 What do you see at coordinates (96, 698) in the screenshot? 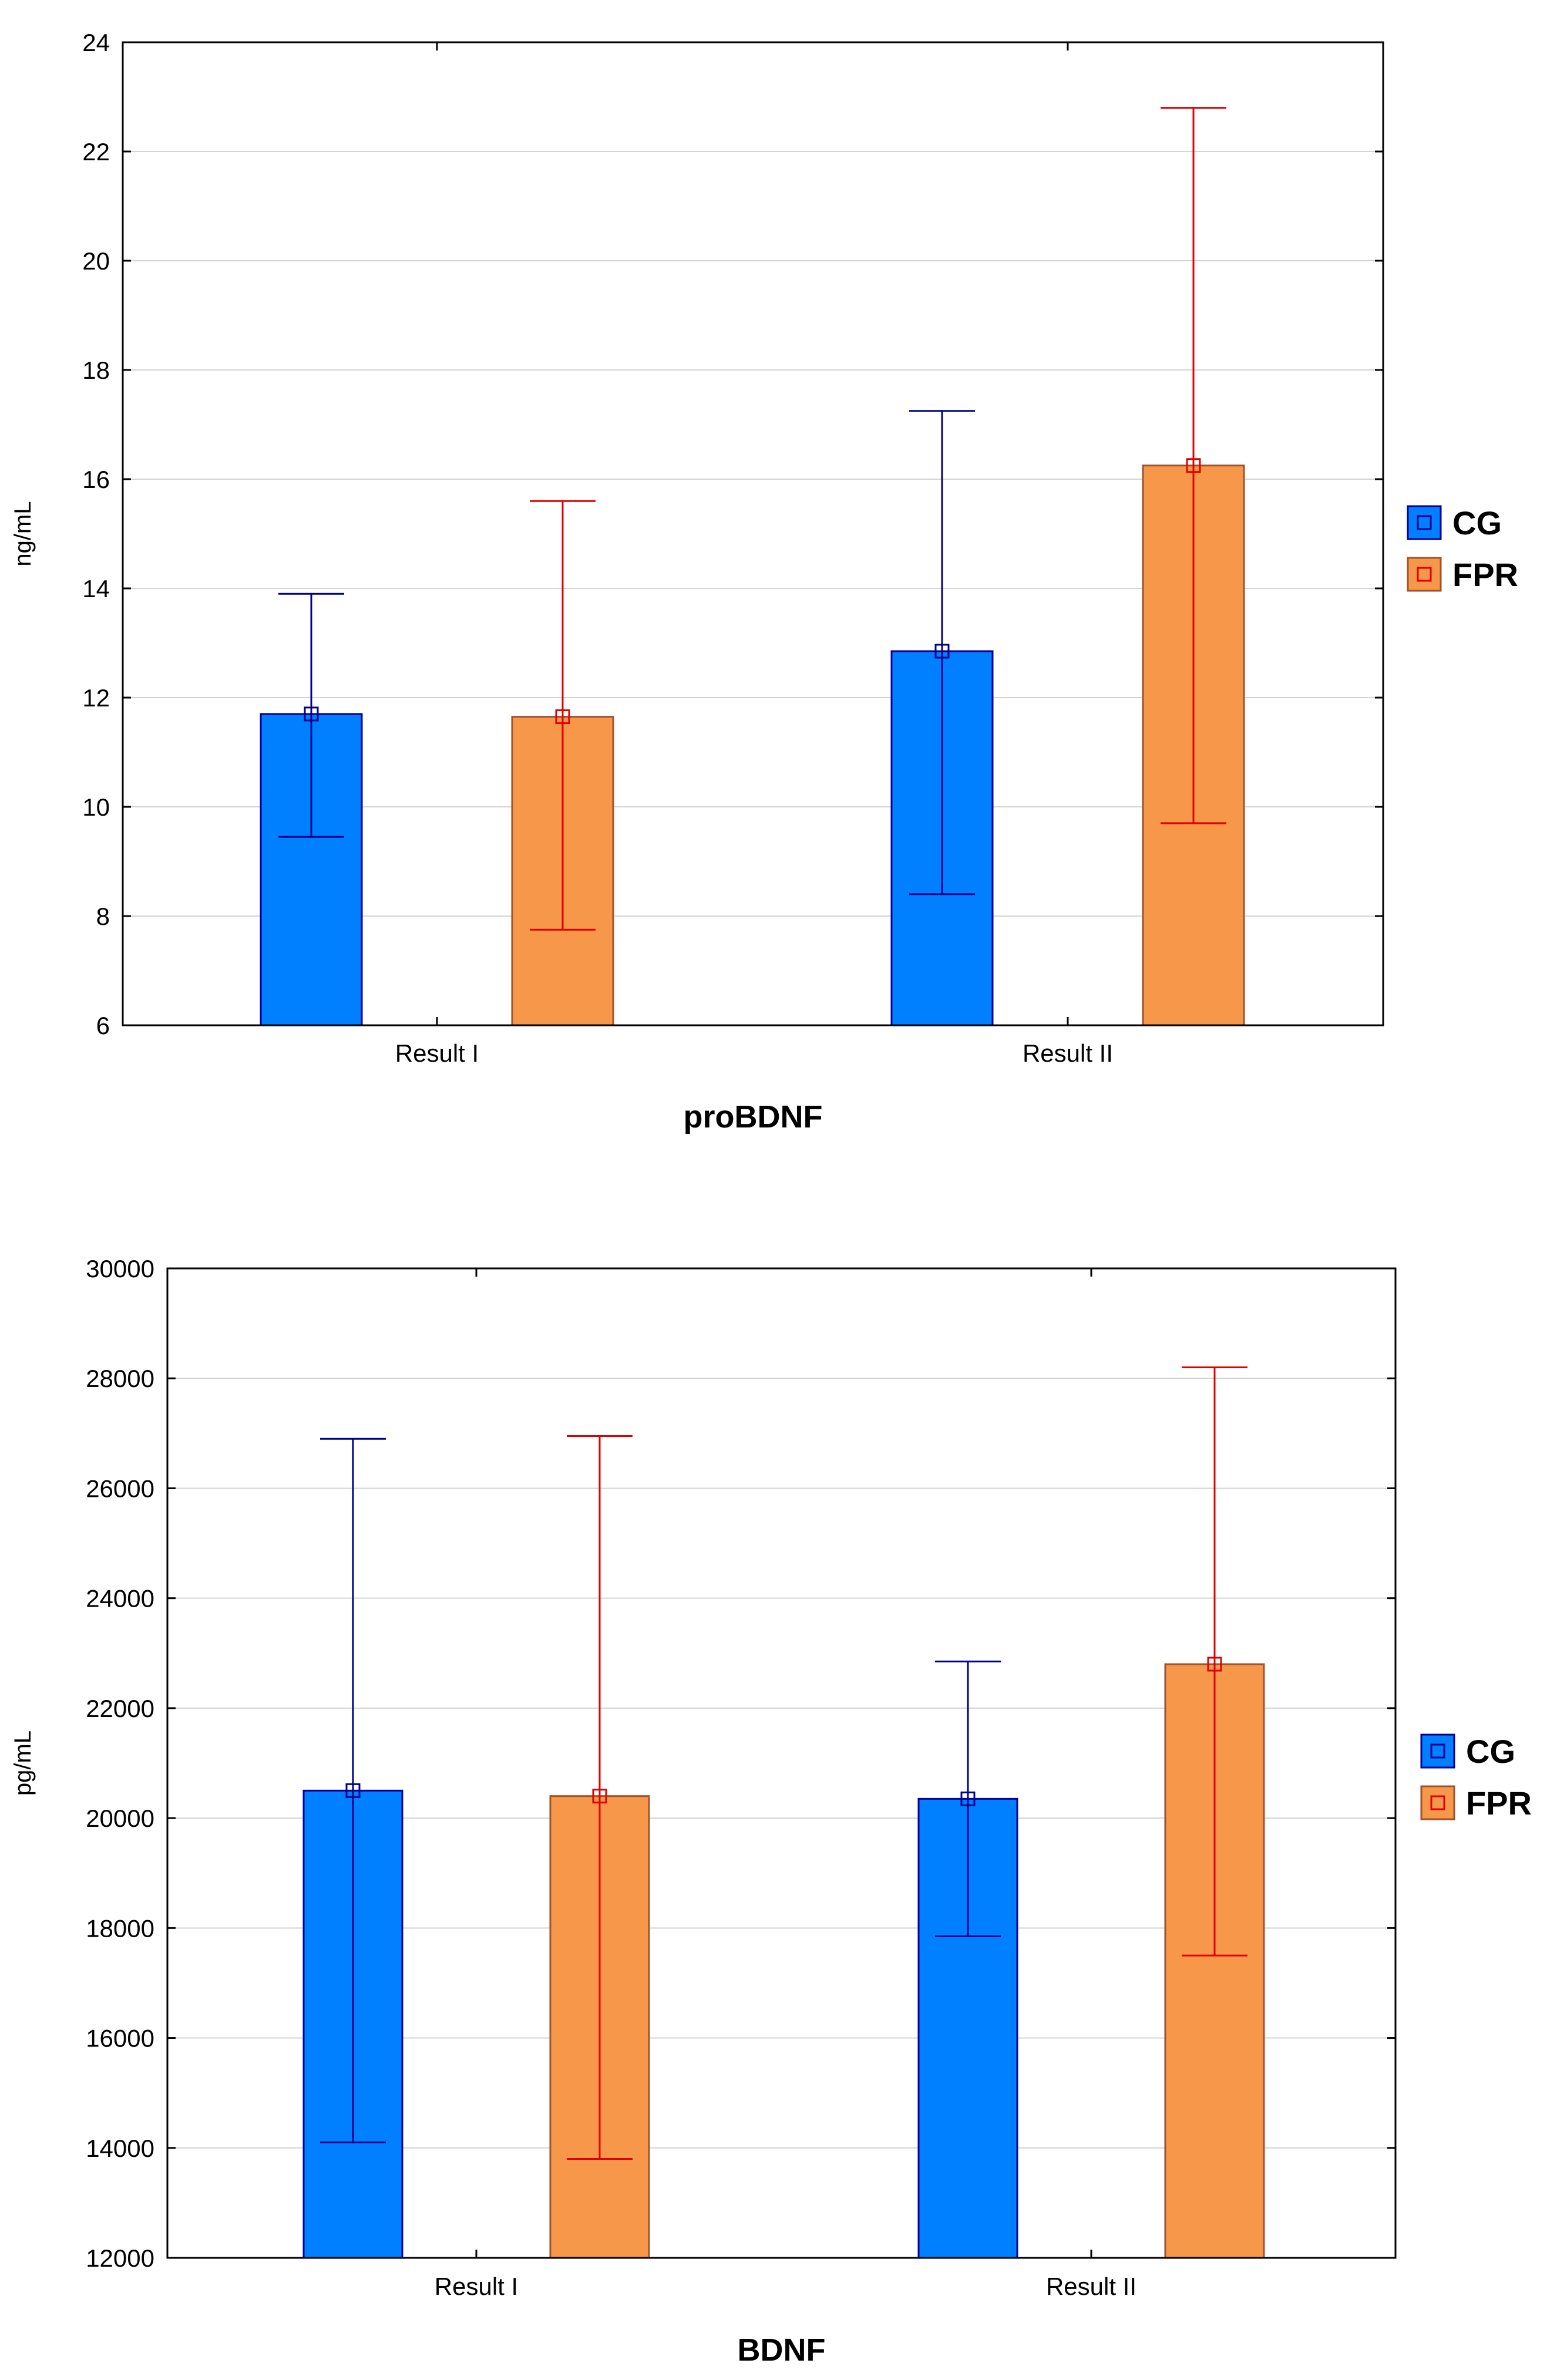
I see `y-tick-label: 12` at bounding box center [96, 698].